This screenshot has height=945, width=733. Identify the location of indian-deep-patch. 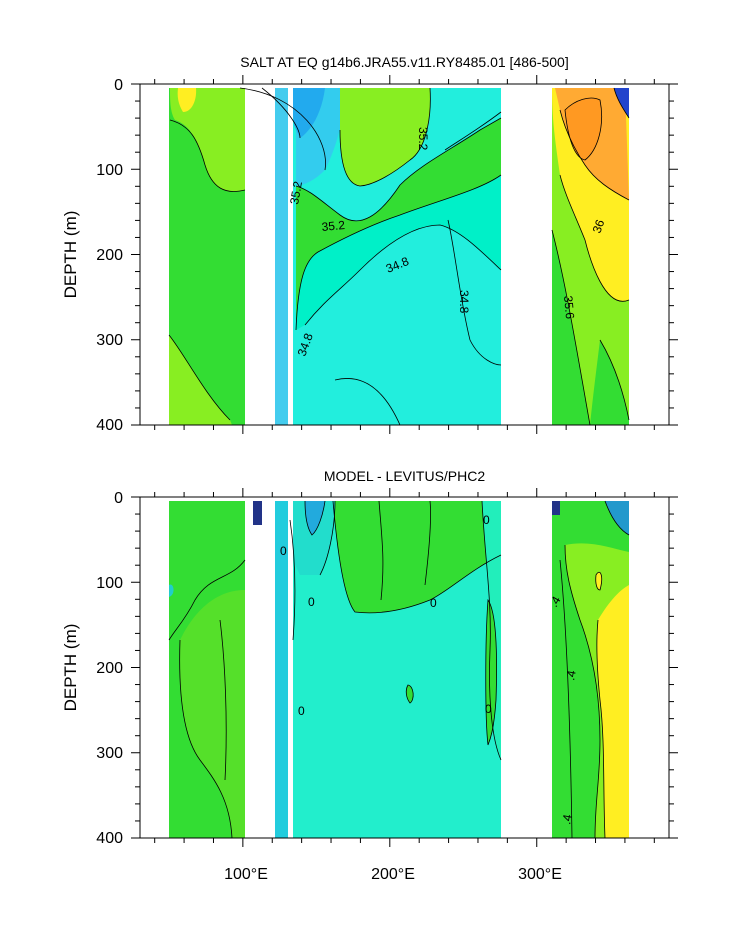
(200, 380).